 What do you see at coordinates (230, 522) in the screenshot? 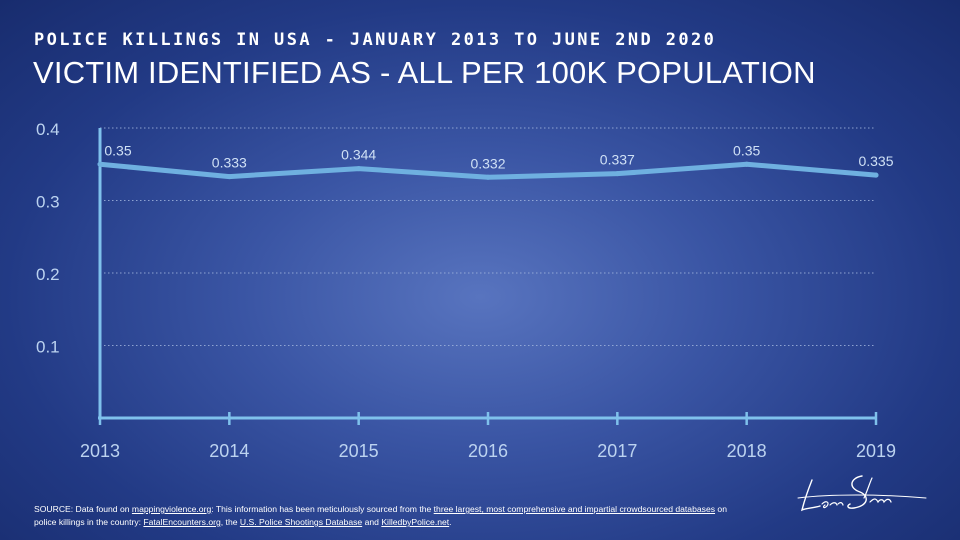
I see `source-text: , the` at bounding box center [230, 522].